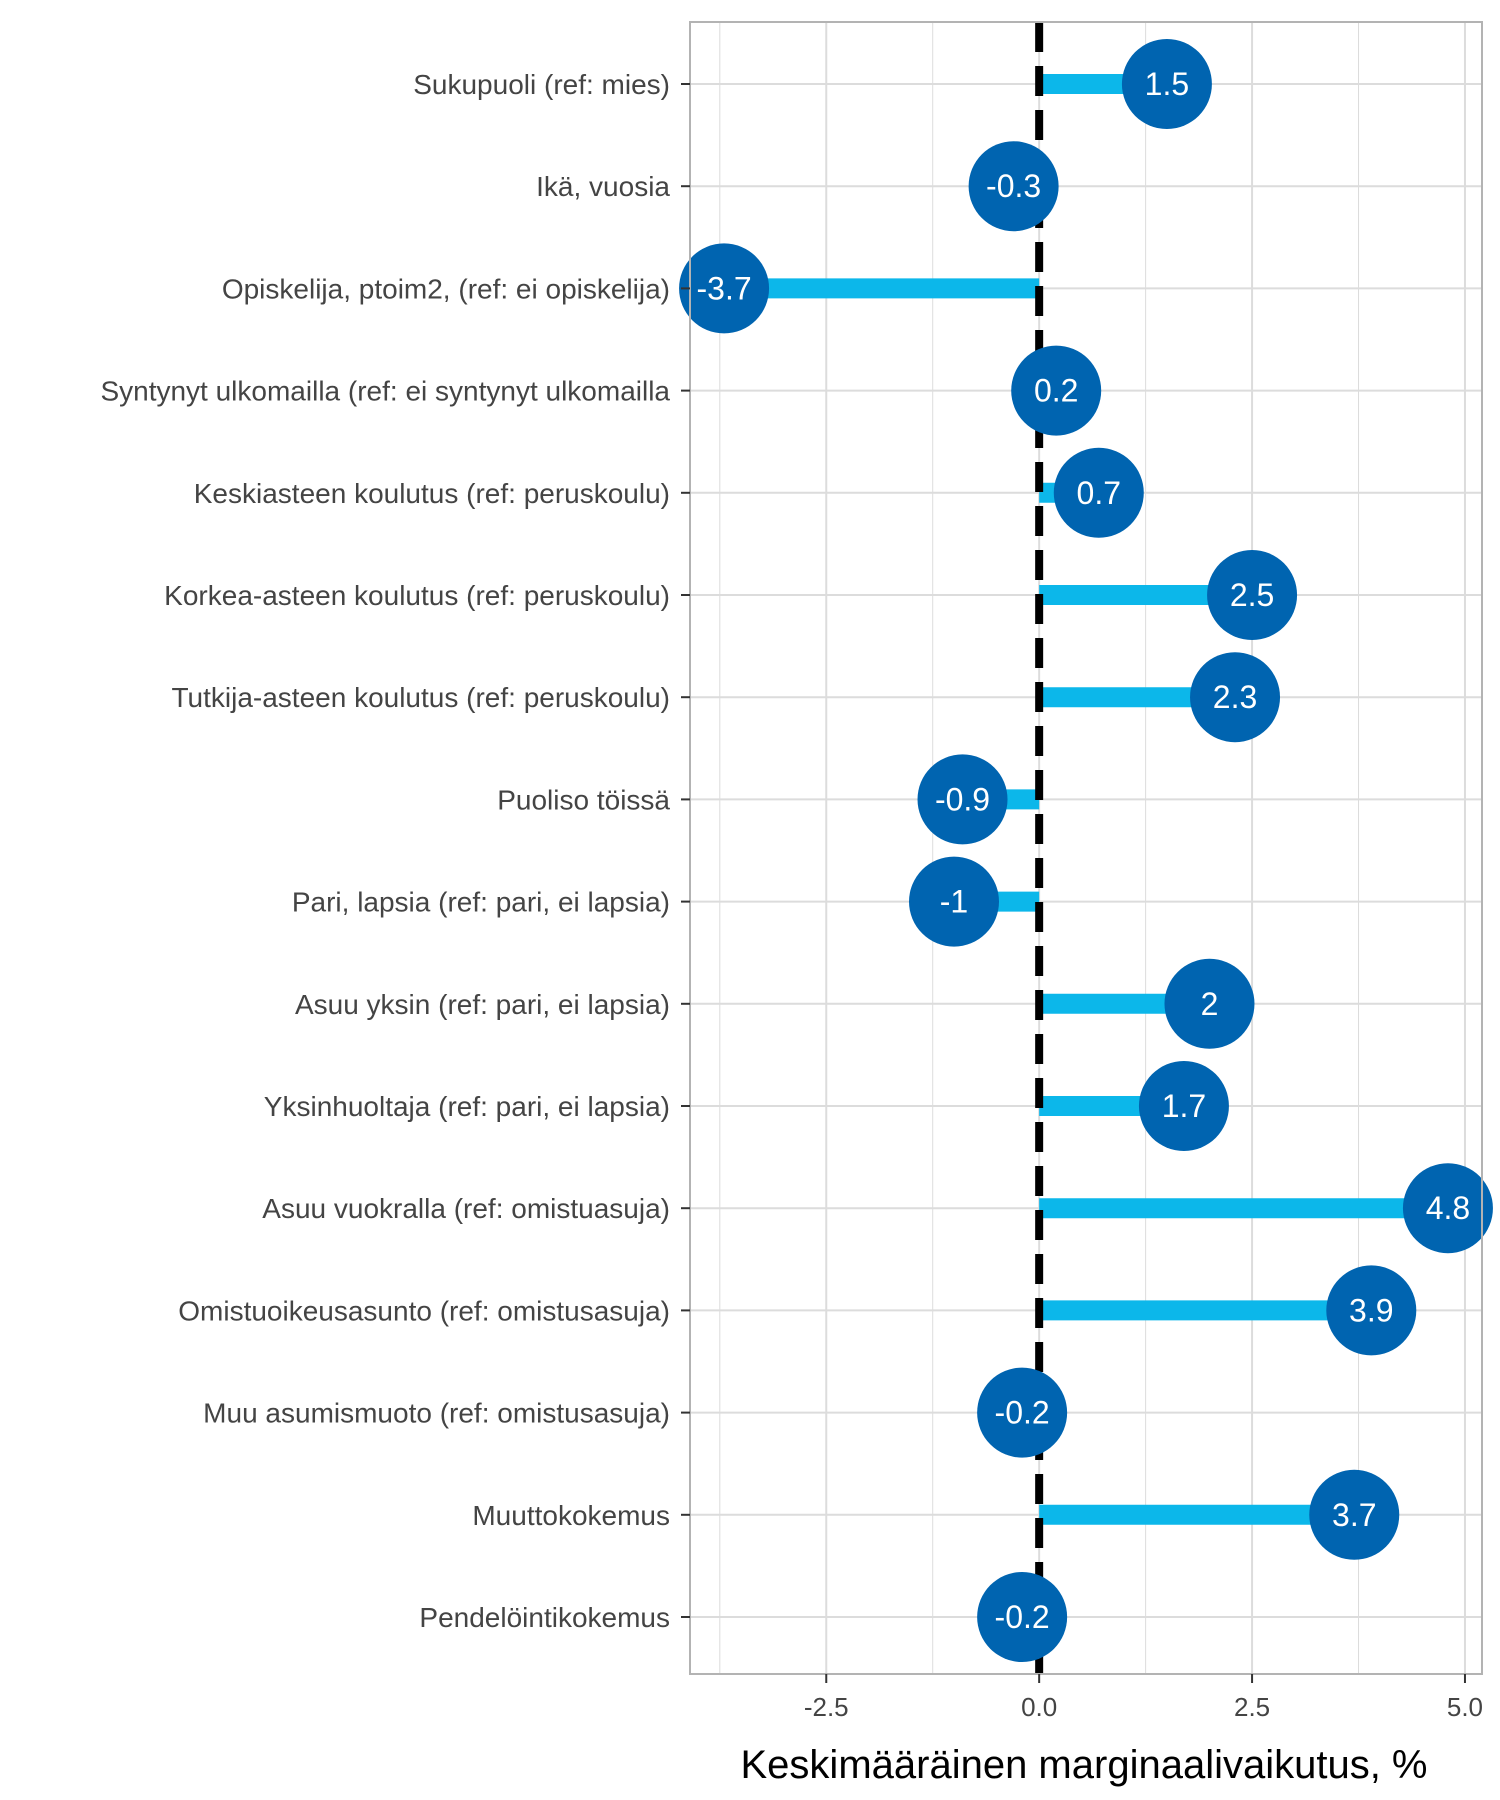 The height and width of the screenshot is (1800, 1500). I want to click on category-label: Asuu yksin (ref: pari, ei lapsia), so click(482, 1004).